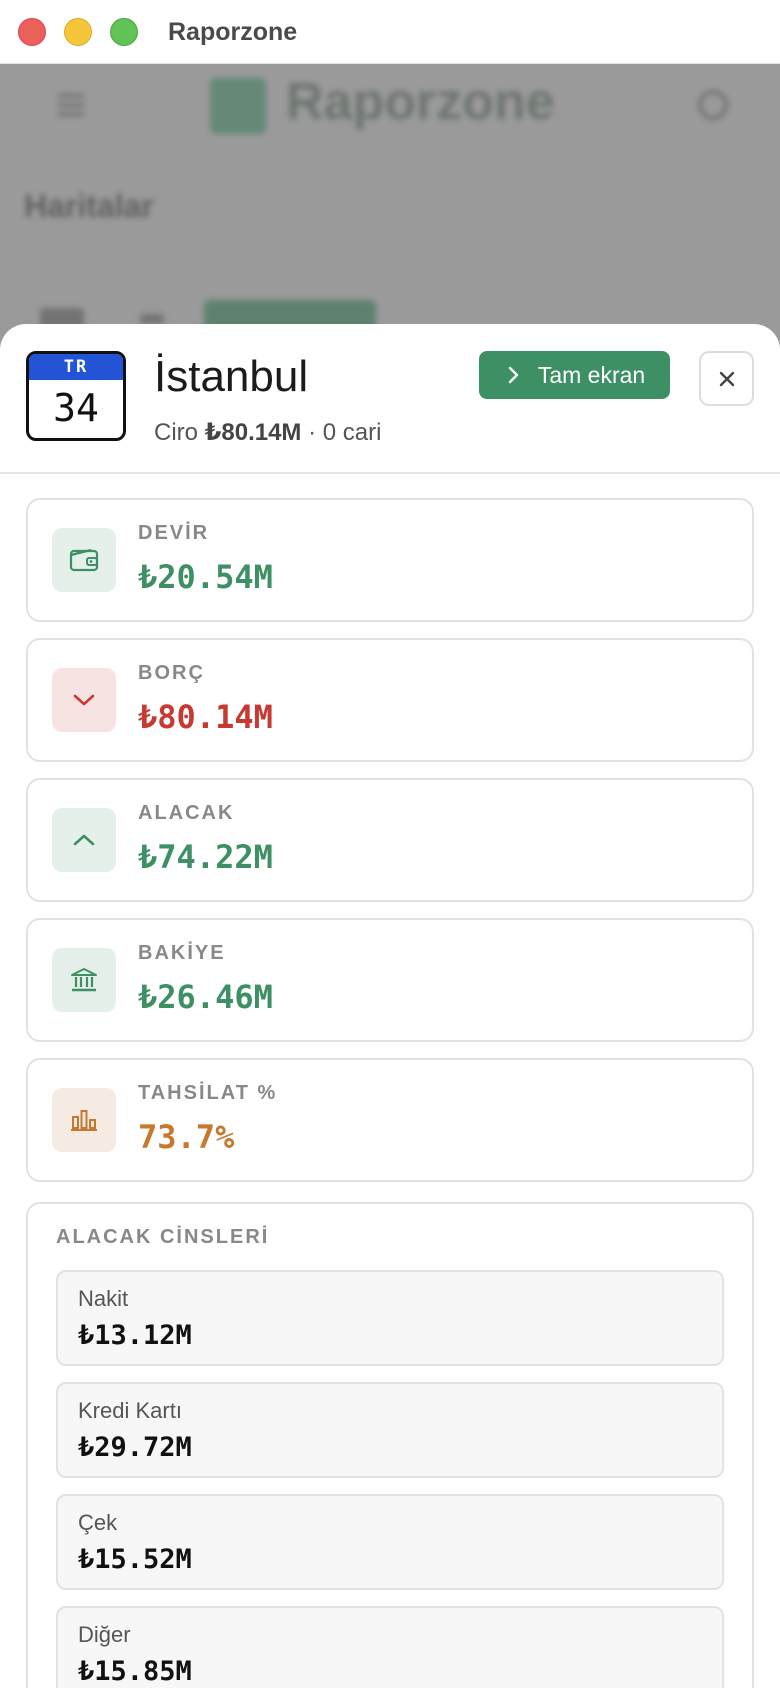  What do you see at coordinates (390, 840) in the screenshot?
I see `stat-card-alacak: ALACAK ₺74.22M` at bounding box center [390, 840].